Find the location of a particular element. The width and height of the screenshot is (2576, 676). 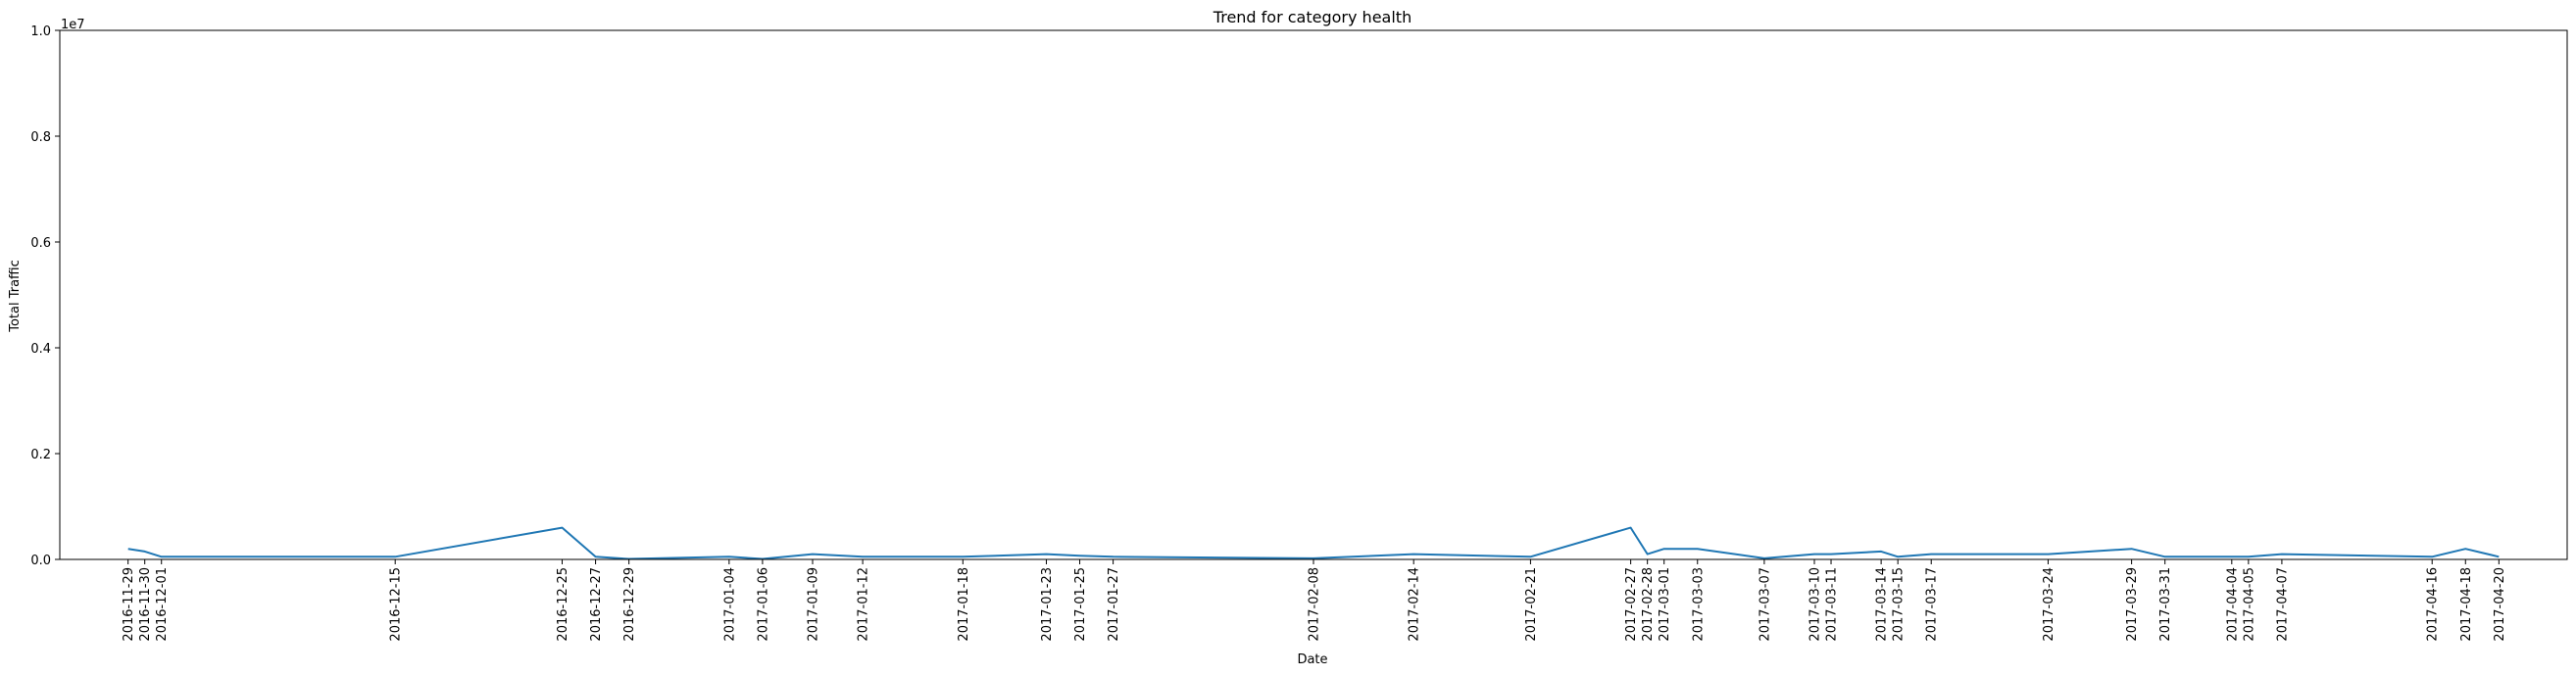

x-tick-label: 2017-04-05 is located at coordinates (2249, 604).